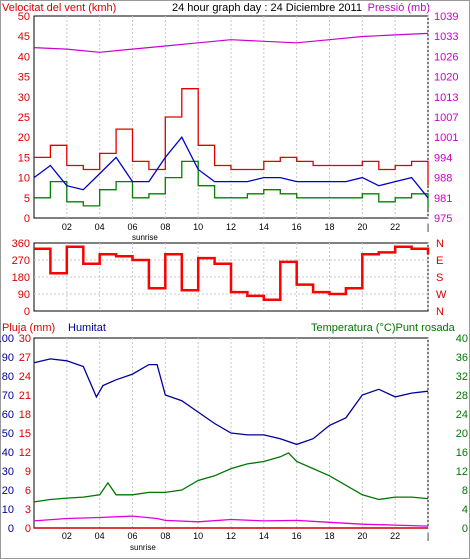  Describe the element at coordinates (462, 434) in the screenshot. I see `temperature-ticks: 0 4 8 12 16 20 24 28 32 36 40` at that location.